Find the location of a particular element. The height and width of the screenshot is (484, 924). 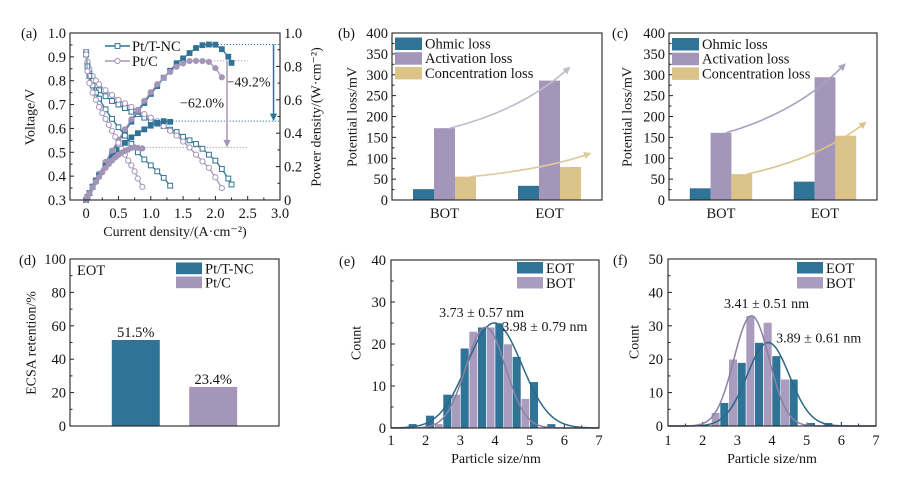

gaussian-fit-eot is located at coordinates (495, 375).